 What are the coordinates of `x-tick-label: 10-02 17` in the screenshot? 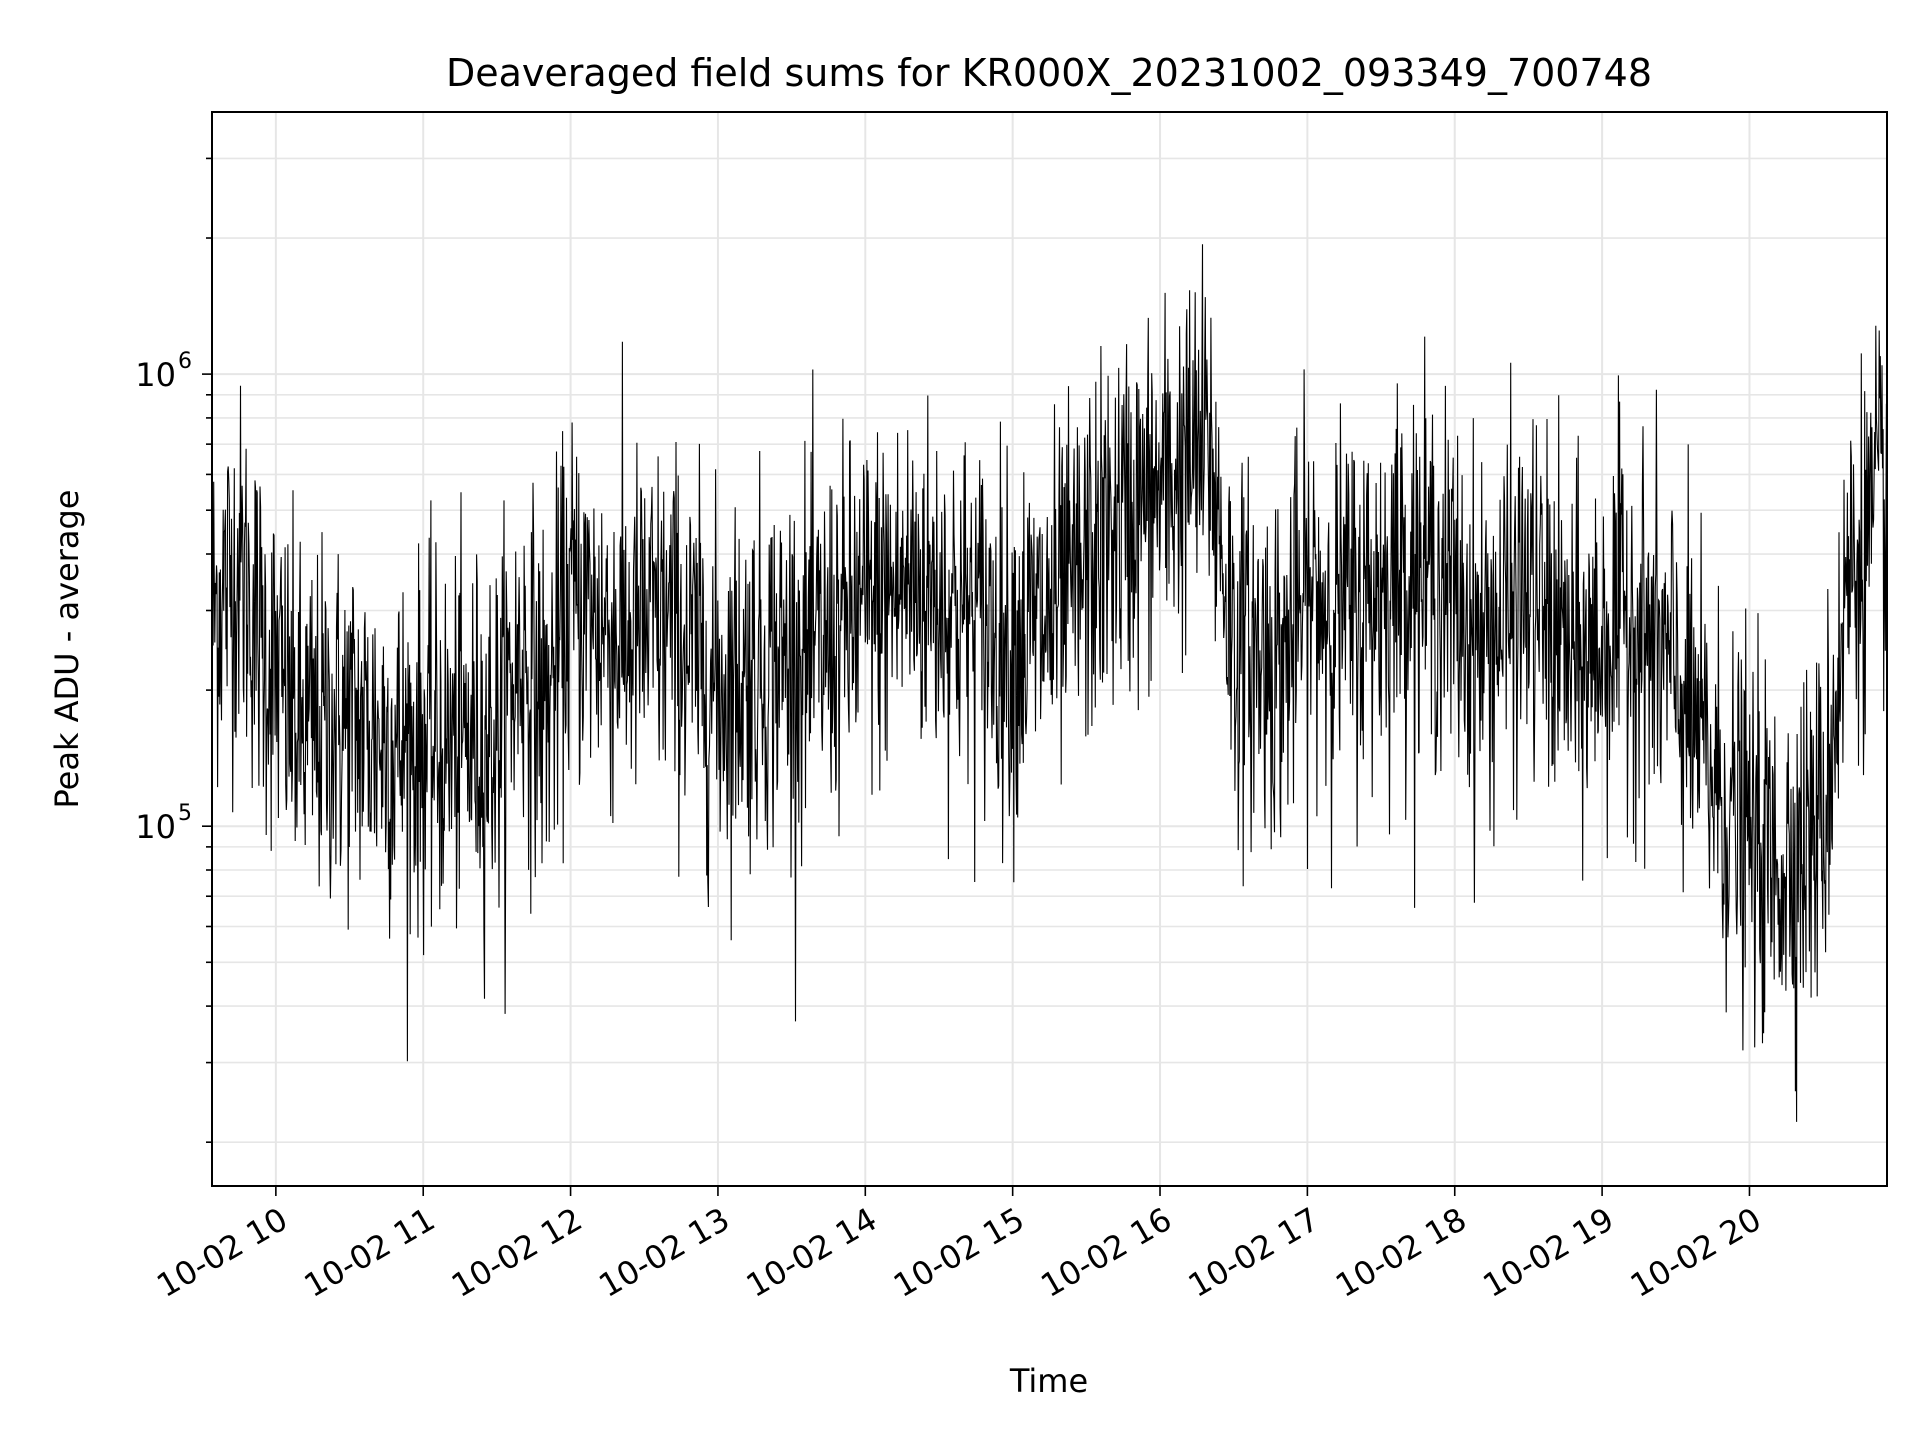 It's located at (1254, 1252).